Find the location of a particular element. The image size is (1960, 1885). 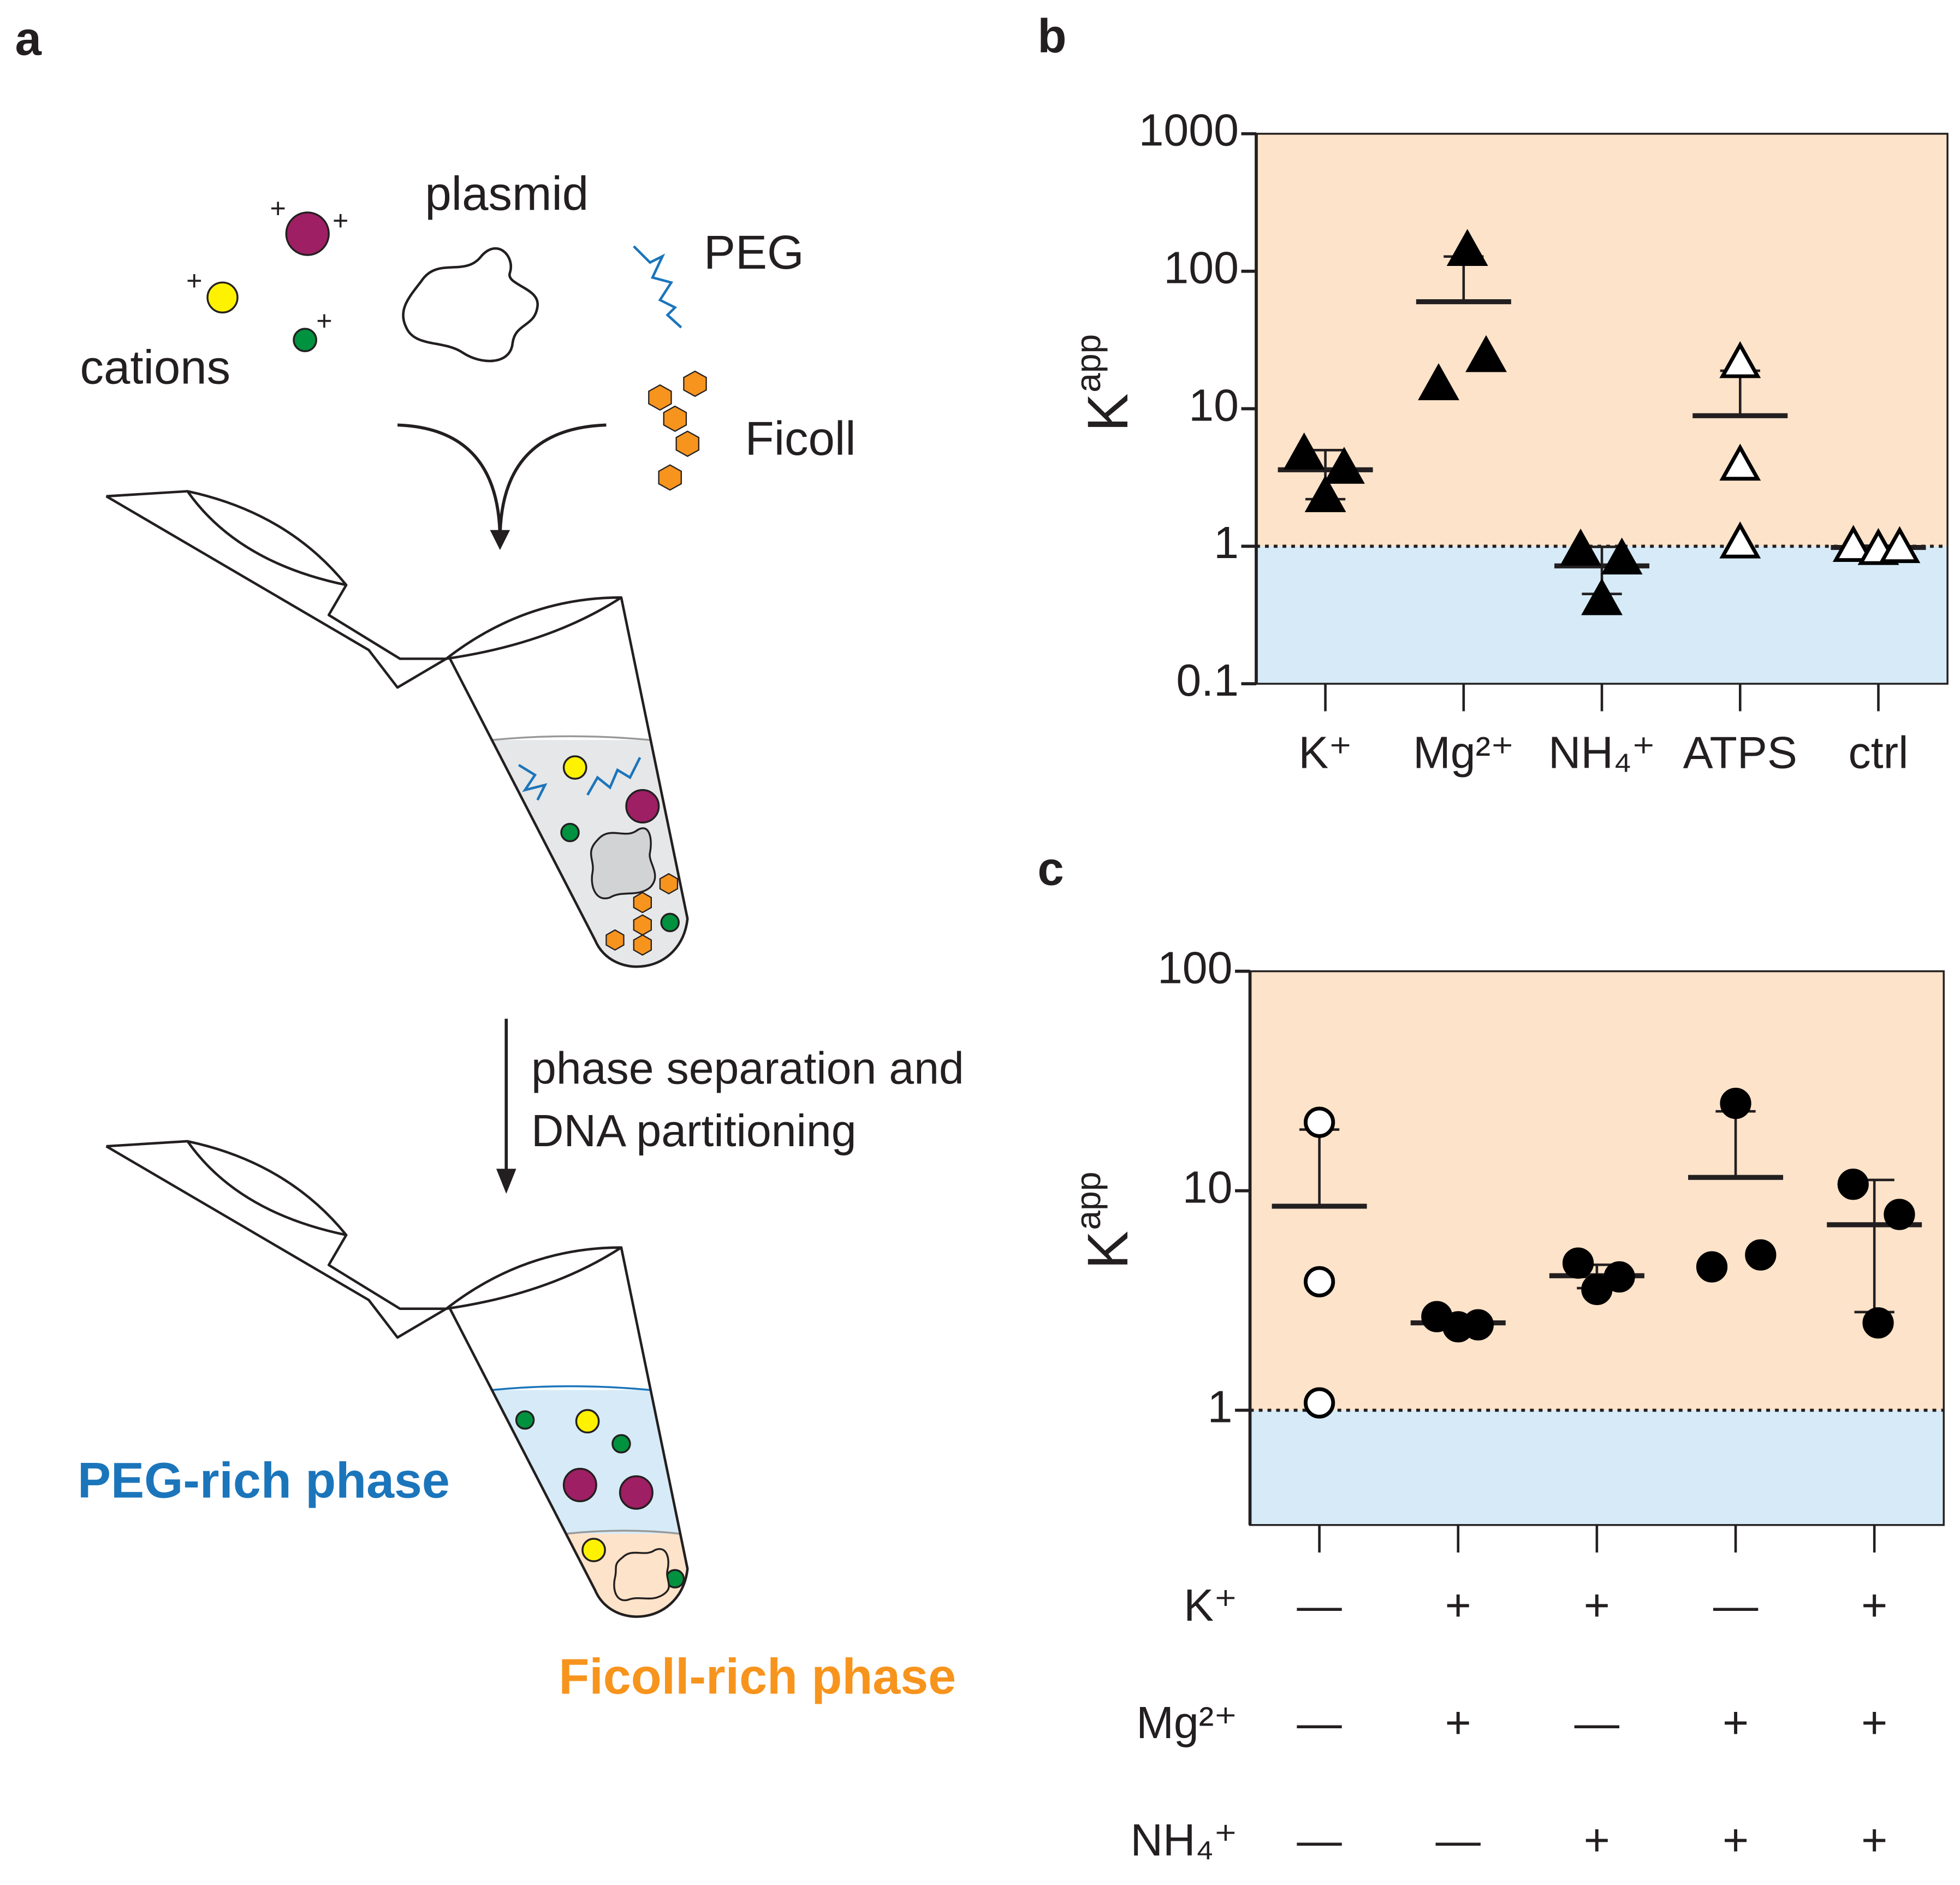

peg-phase-label: PEG-rich phase is located at coordinates (264, 1481).